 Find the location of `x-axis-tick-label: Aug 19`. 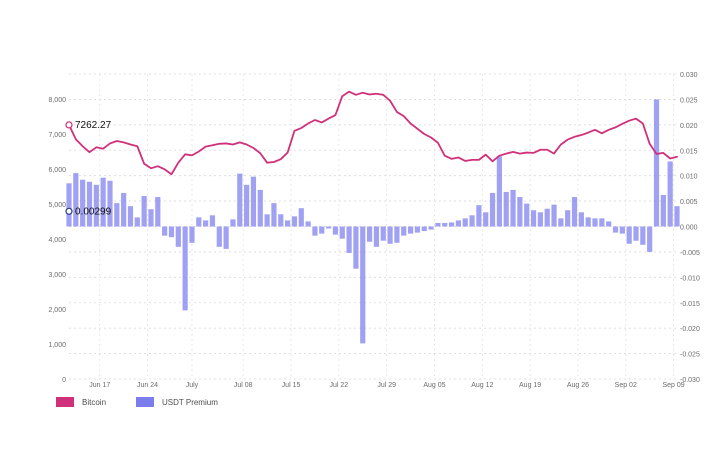

x-axis-tick-label: Aug 19 is located at coordinates (530, 385).